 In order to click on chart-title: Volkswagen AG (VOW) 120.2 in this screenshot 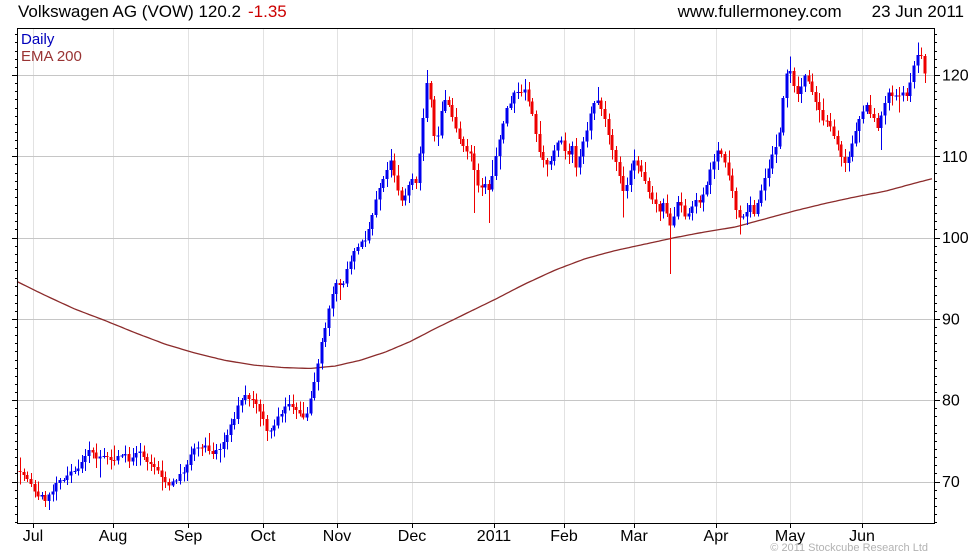, I will do `click(129, 11)`.